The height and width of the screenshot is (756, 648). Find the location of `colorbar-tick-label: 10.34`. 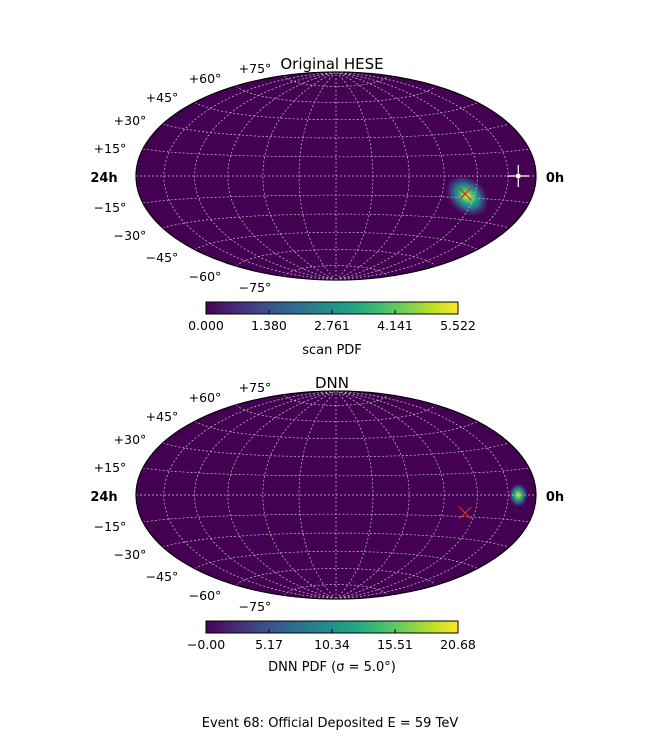

colorbar-tick-label: 10.34 is located at coordinates (332, 644).